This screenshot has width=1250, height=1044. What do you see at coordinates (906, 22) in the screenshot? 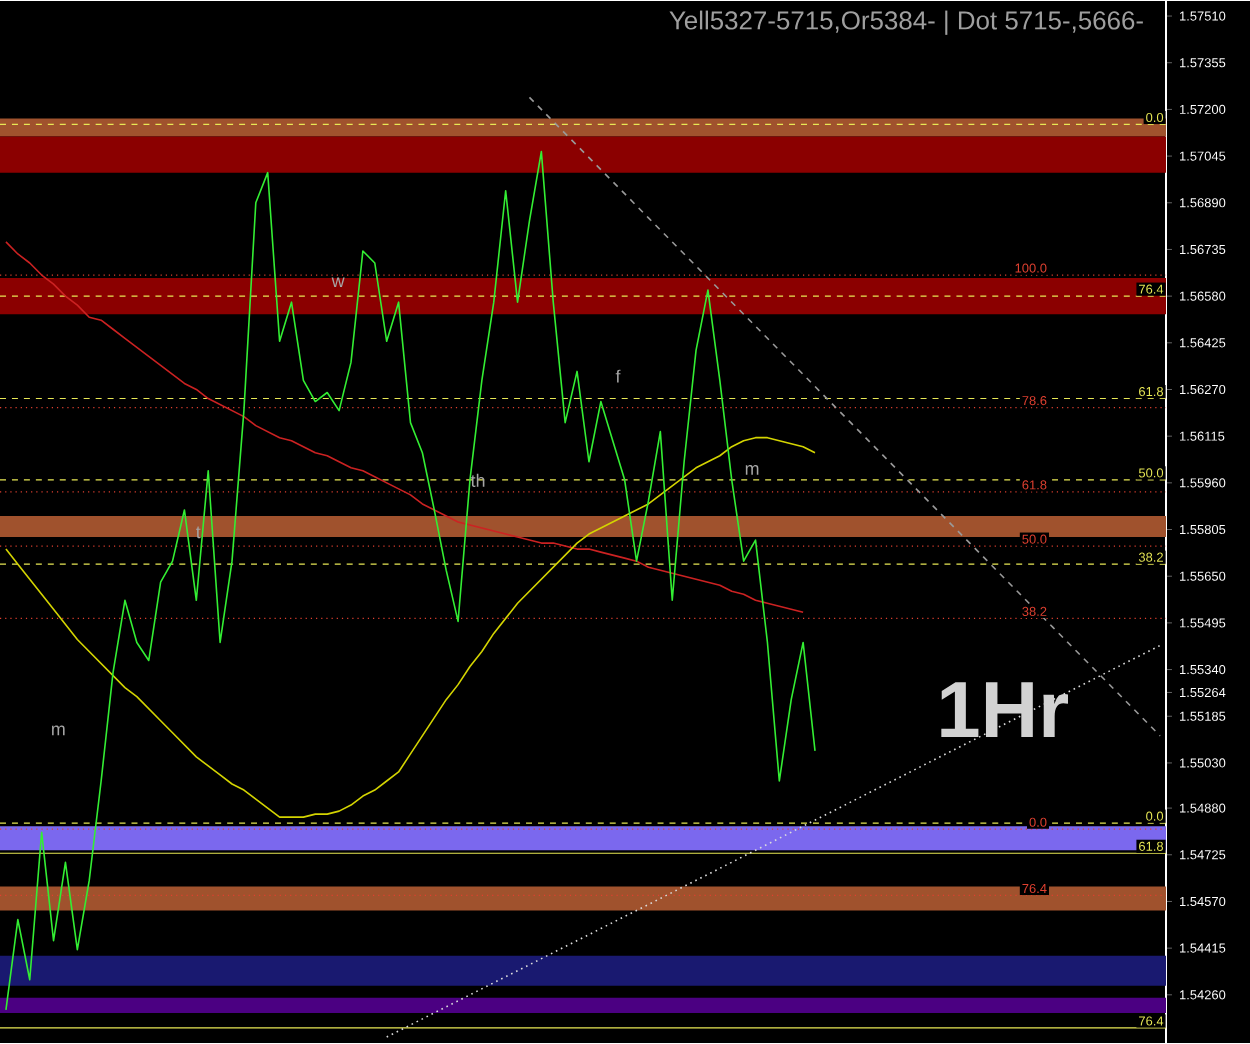
I see `chart-title: Yell5327-5715,Or5384- | Dot 5715-,5666-` at bounding box center [906, 22].